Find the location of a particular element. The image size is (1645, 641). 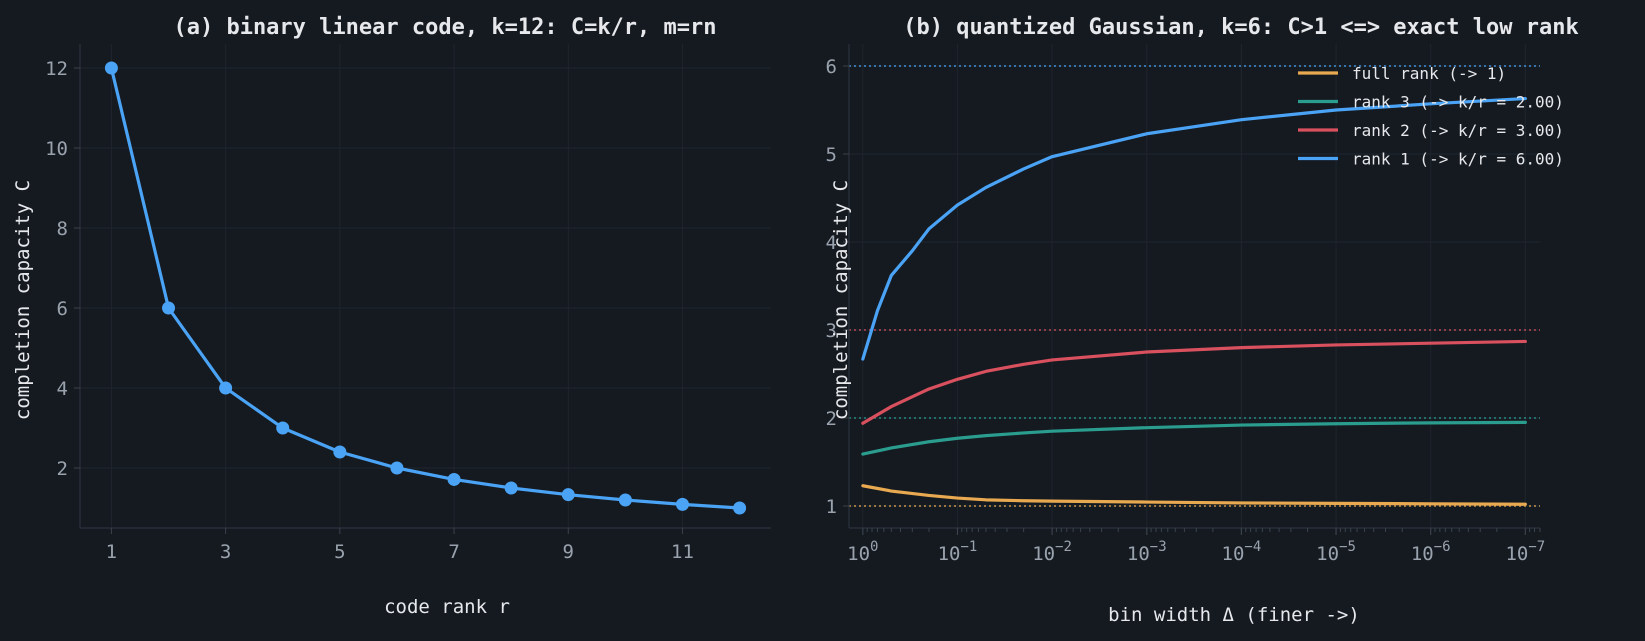

x-tick-label: 10⁻¹ is located at coordinates (958, 552).